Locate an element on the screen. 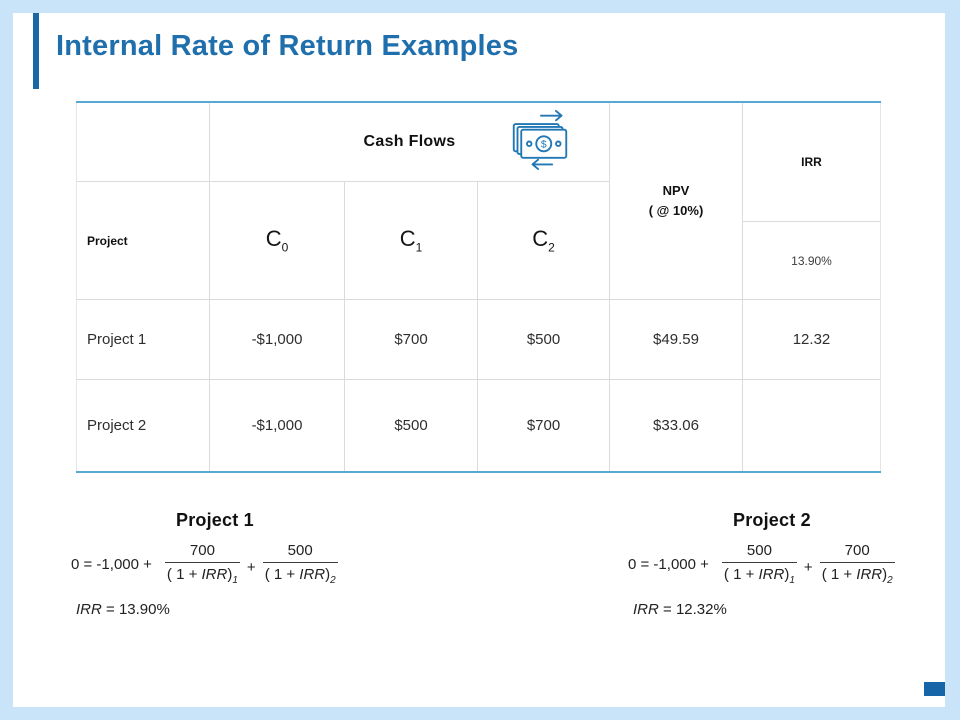 The width and height of the screenshot is (960, 720). project2-c0-cell: -$1,000 is located at coordinates (277, 425).